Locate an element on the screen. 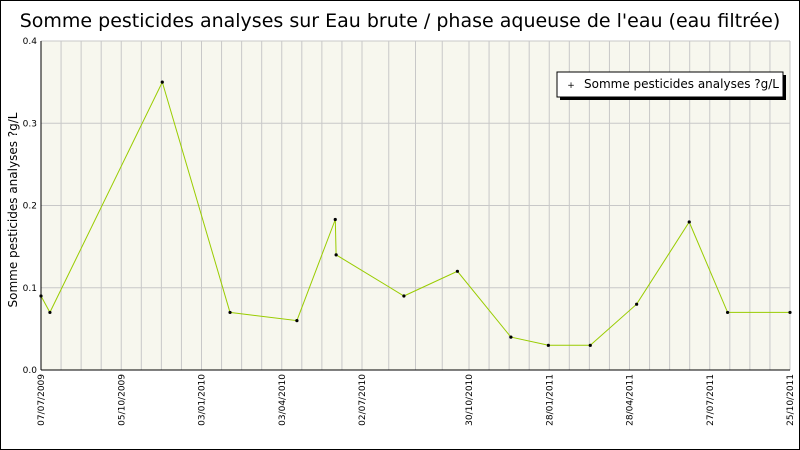  x-tick-label: 05/10/2009 is located at coordinates (122, 400).